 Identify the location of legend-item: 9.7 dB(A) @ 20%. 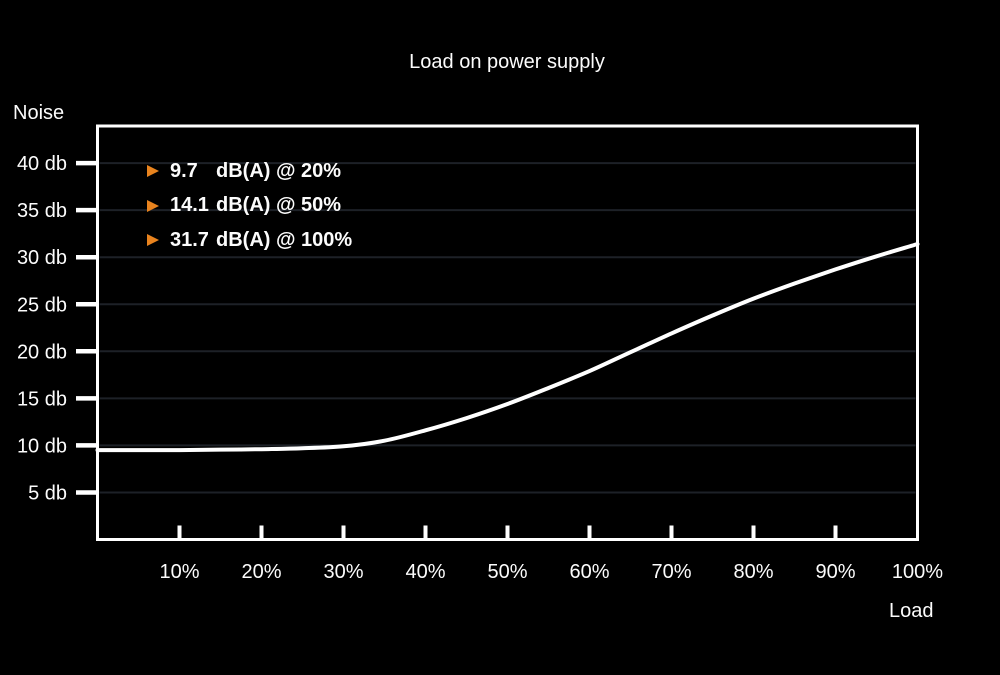
(249, 171).